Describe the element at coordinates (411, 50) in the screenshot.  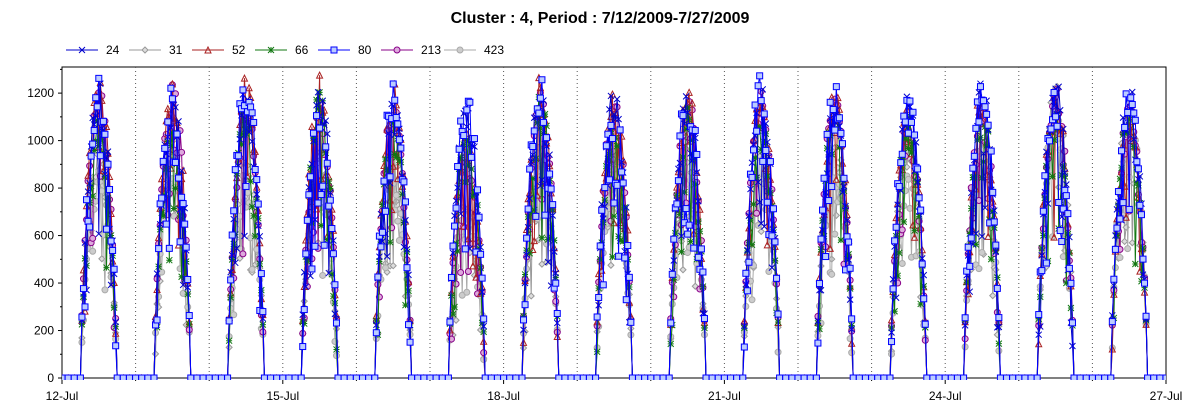
I see `legend-item-213: 213` at that location.